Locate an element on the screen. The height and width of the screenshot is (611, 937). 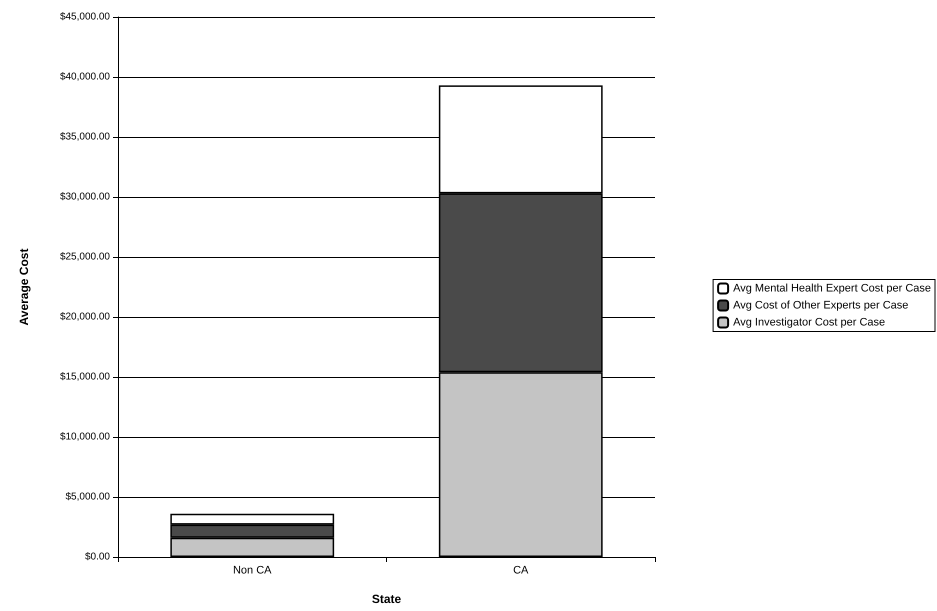
y-axis-title: Average Cost is located at coordinates (24, 287).